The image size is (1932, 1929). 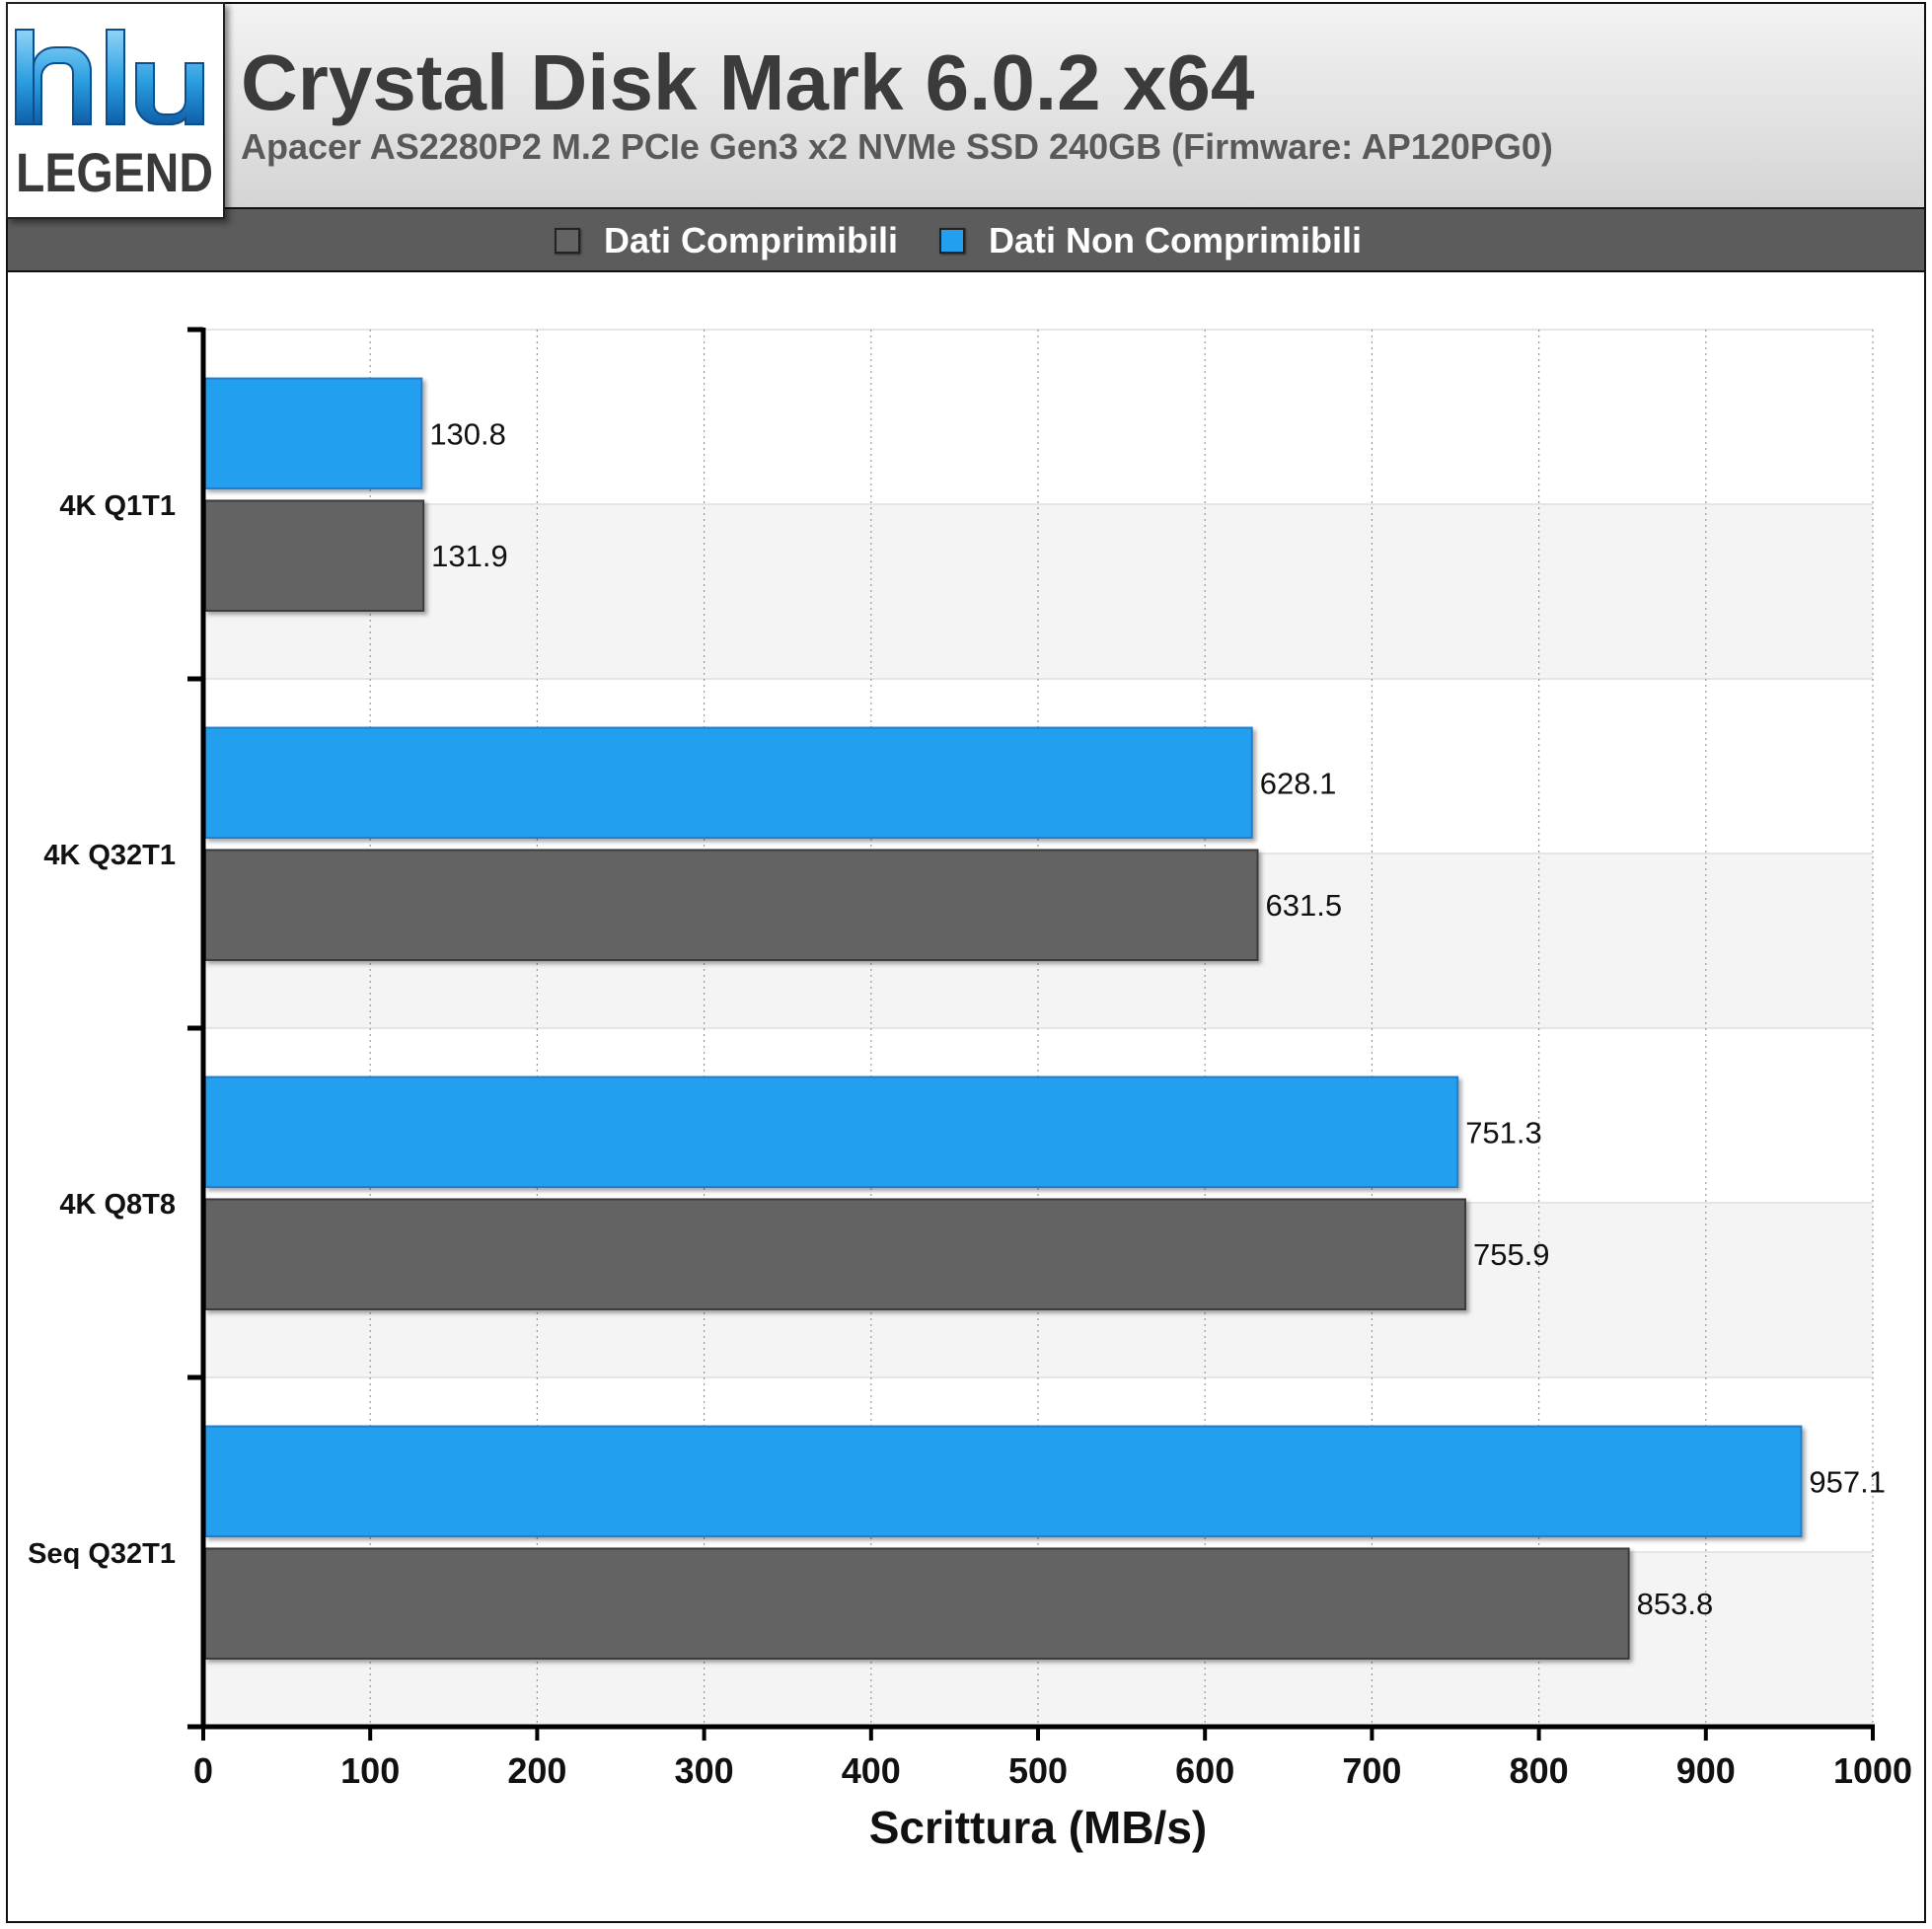 What do you see at coordinates (567, 241) in the screenshot?
I see `legend-swatch-comprimibili` at bounding box center [567, 241].